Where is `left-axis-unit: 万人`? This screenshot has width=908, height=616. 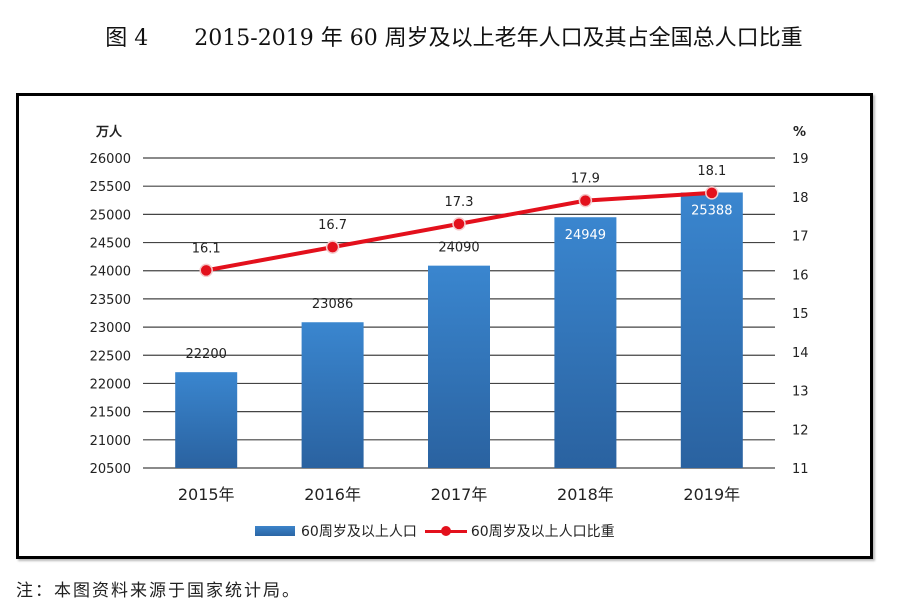 left-axis-unit: 万人 is located at coordinates (109, 132).